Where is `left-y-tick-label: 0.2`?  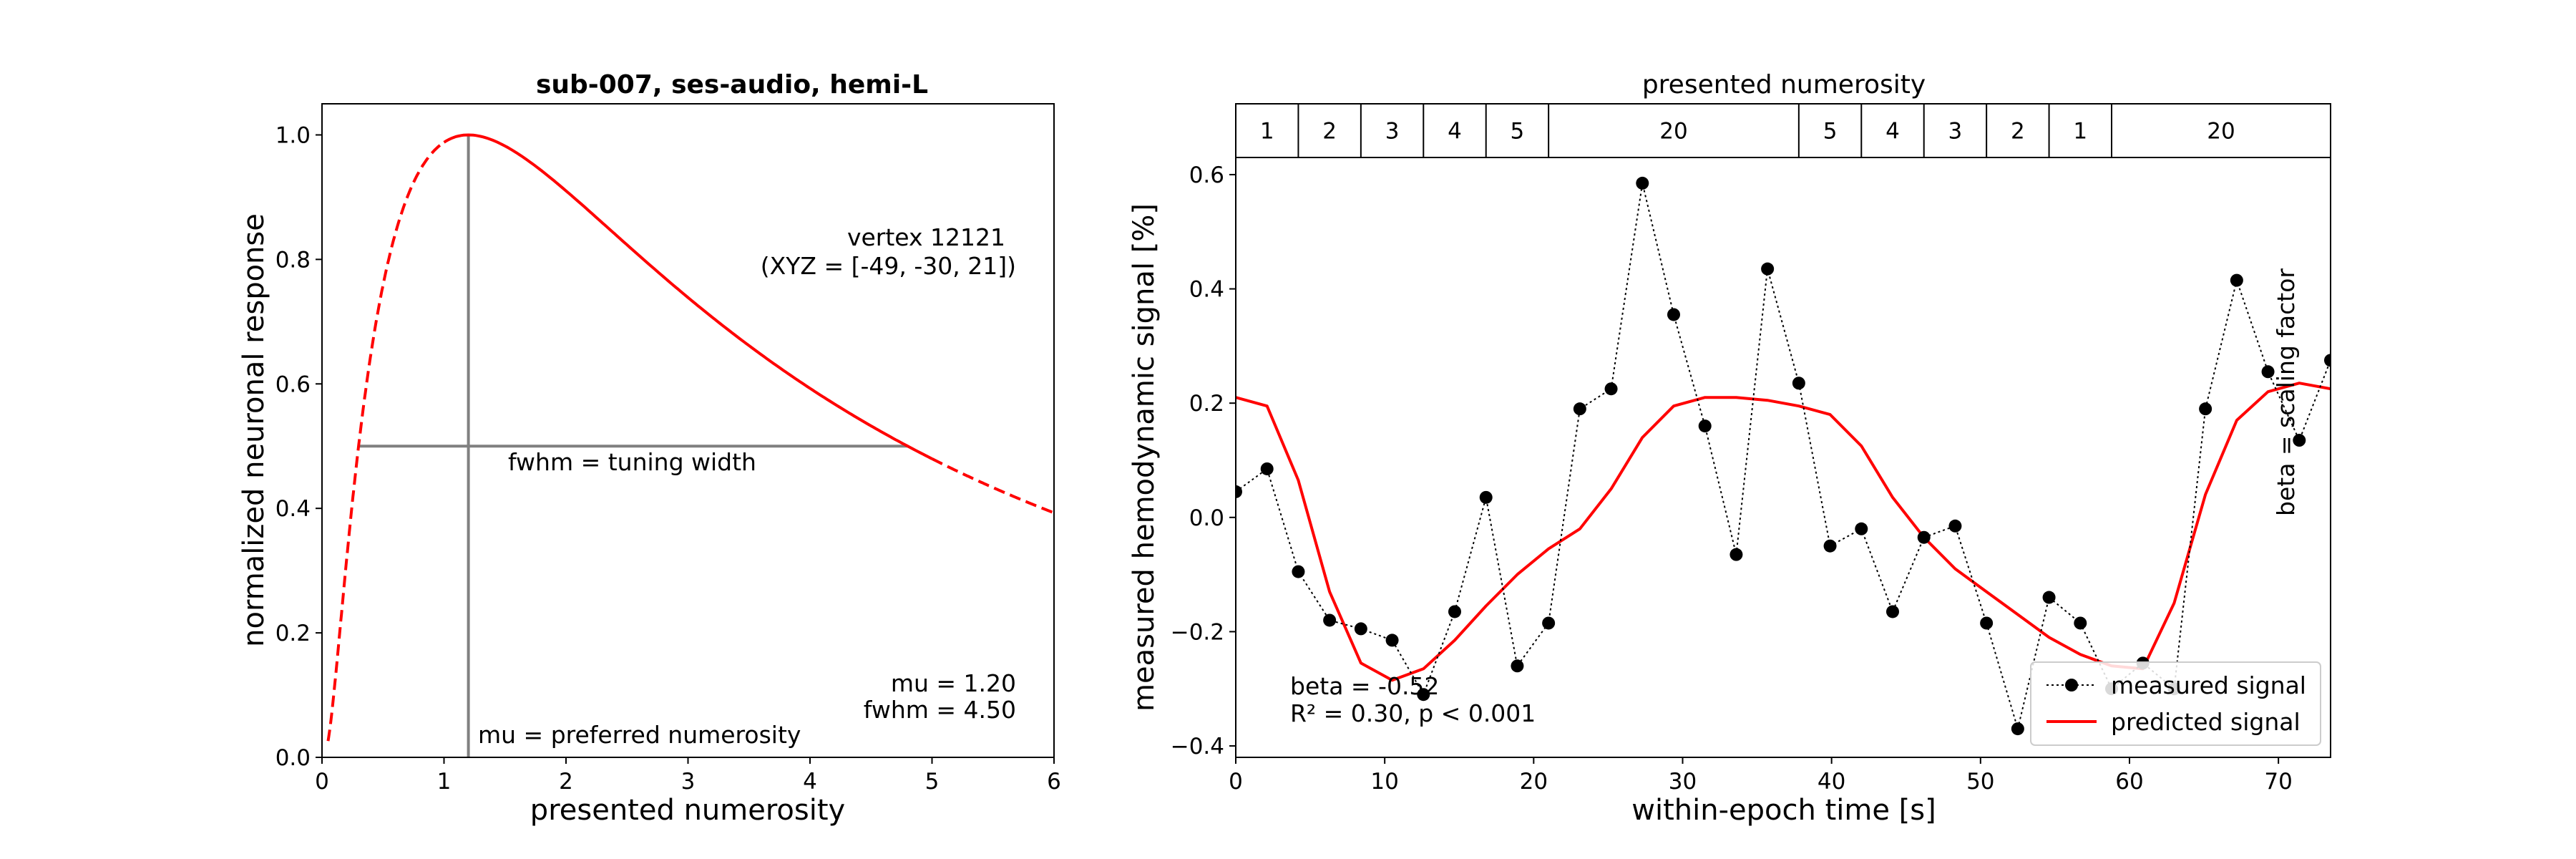 left-y-tick-label: 0.2 is located at coordinates (293, 633).